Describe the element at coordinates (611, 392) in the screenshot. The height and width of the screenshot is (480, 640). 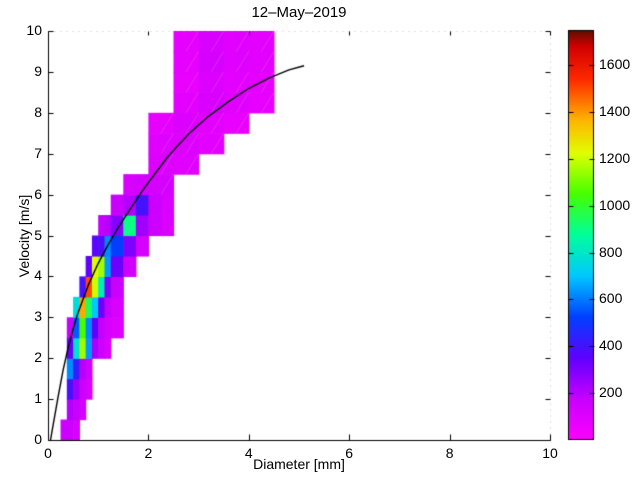
I see `colorbar-tick-200: 200` at that location.